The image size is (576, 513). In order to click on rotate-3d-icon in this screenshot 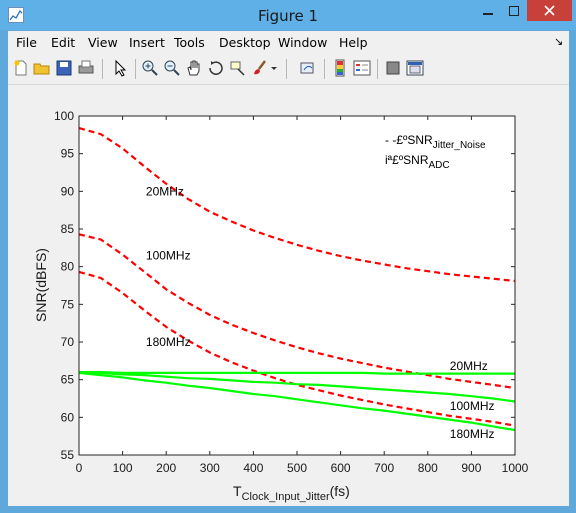, I will do `click(216, 68)`.